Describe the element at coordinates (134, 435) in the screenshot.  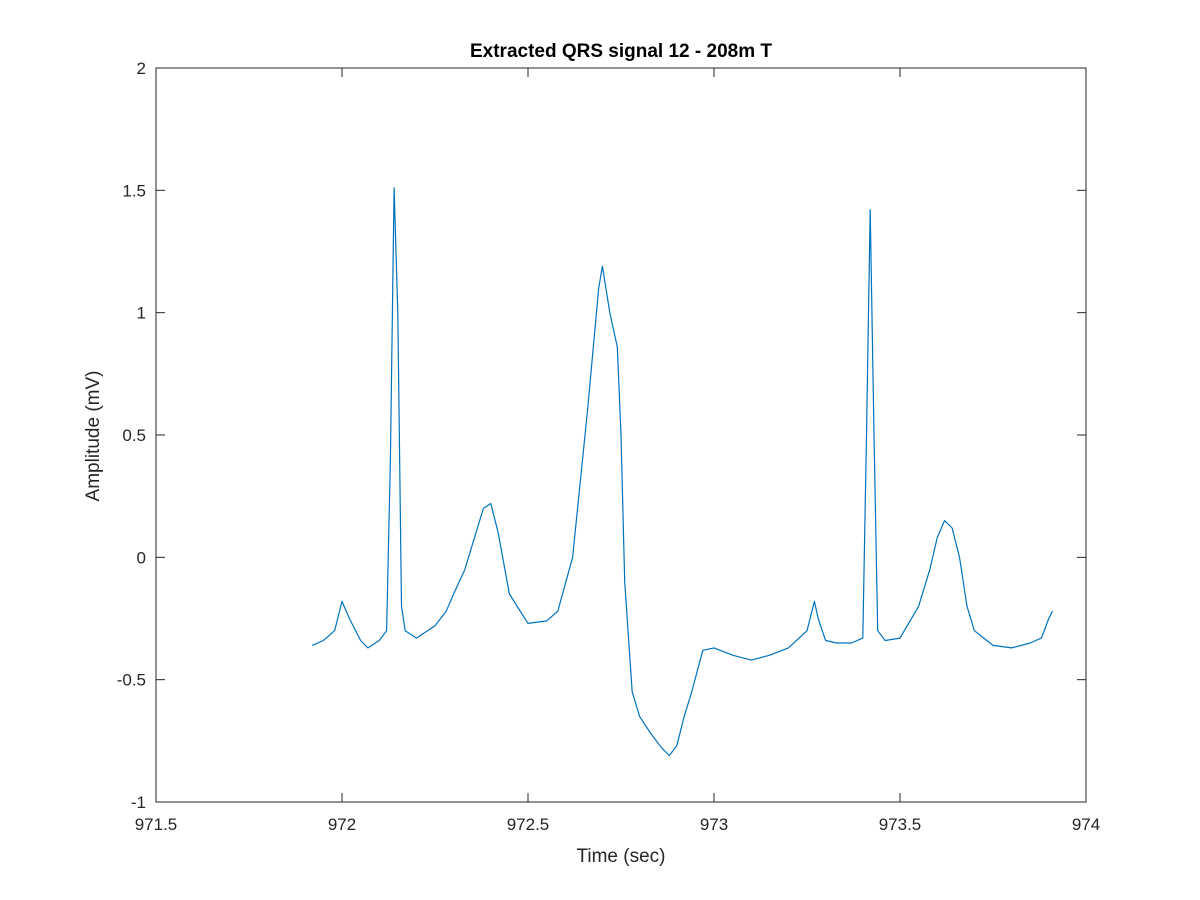
I see `y-tick-label: 0.5` at that location.